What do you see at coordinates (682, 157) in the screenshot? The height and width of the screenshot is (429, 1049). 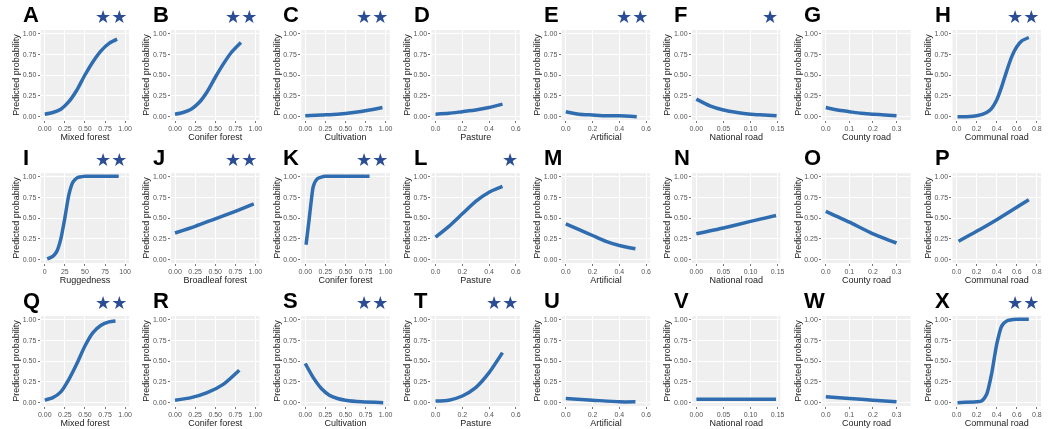 I see `chart-title: N` at bounding box center [682, 157].